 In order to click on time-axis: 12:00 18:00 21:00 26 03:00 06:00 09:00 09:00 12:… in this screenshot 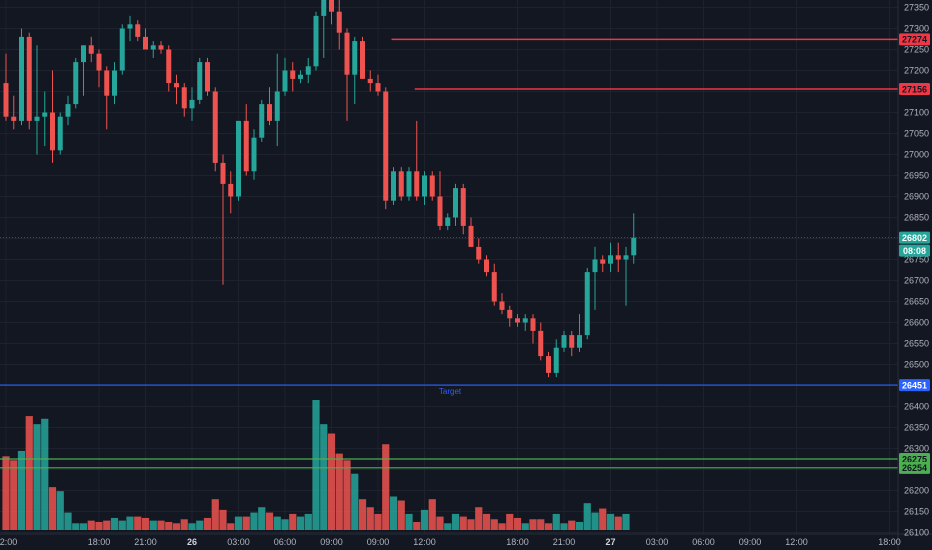, I will do `click(450, 542)`.